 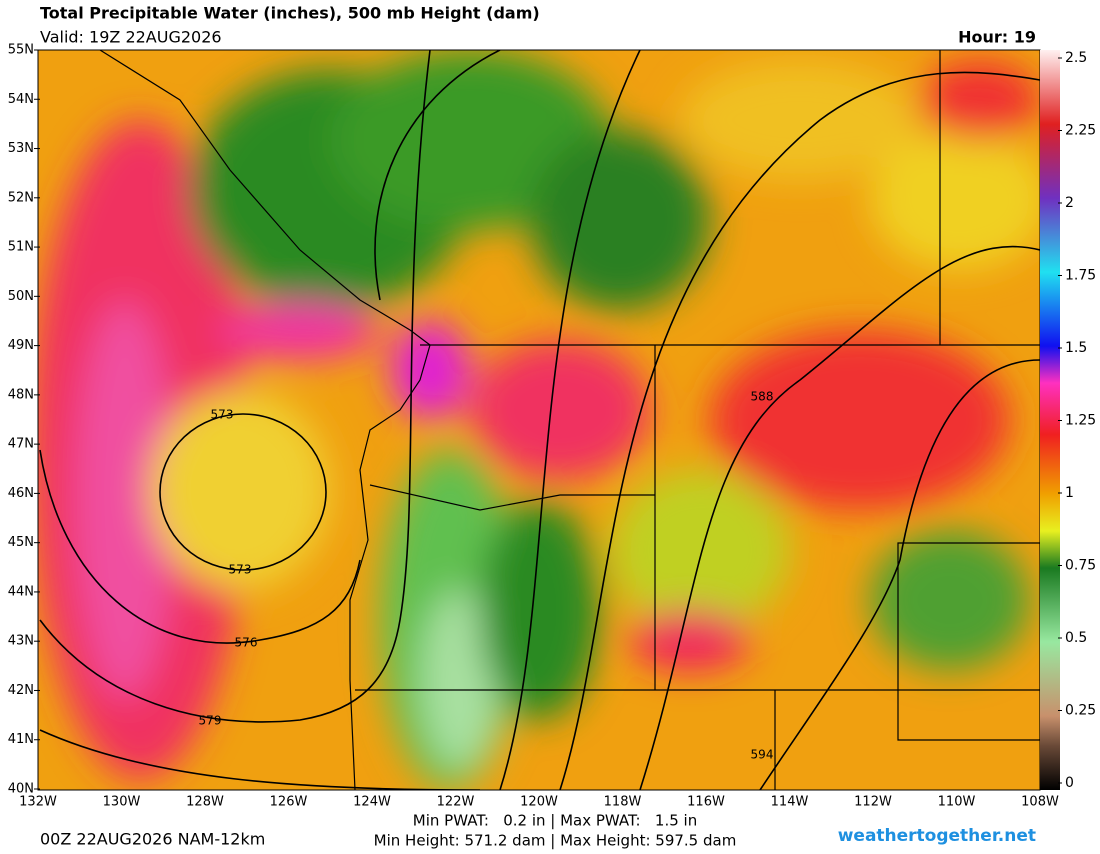 What do you see at coordinates (205, 802) in the screenshot?
I see `lon-label: 128W` at bounding box center [205, 802].